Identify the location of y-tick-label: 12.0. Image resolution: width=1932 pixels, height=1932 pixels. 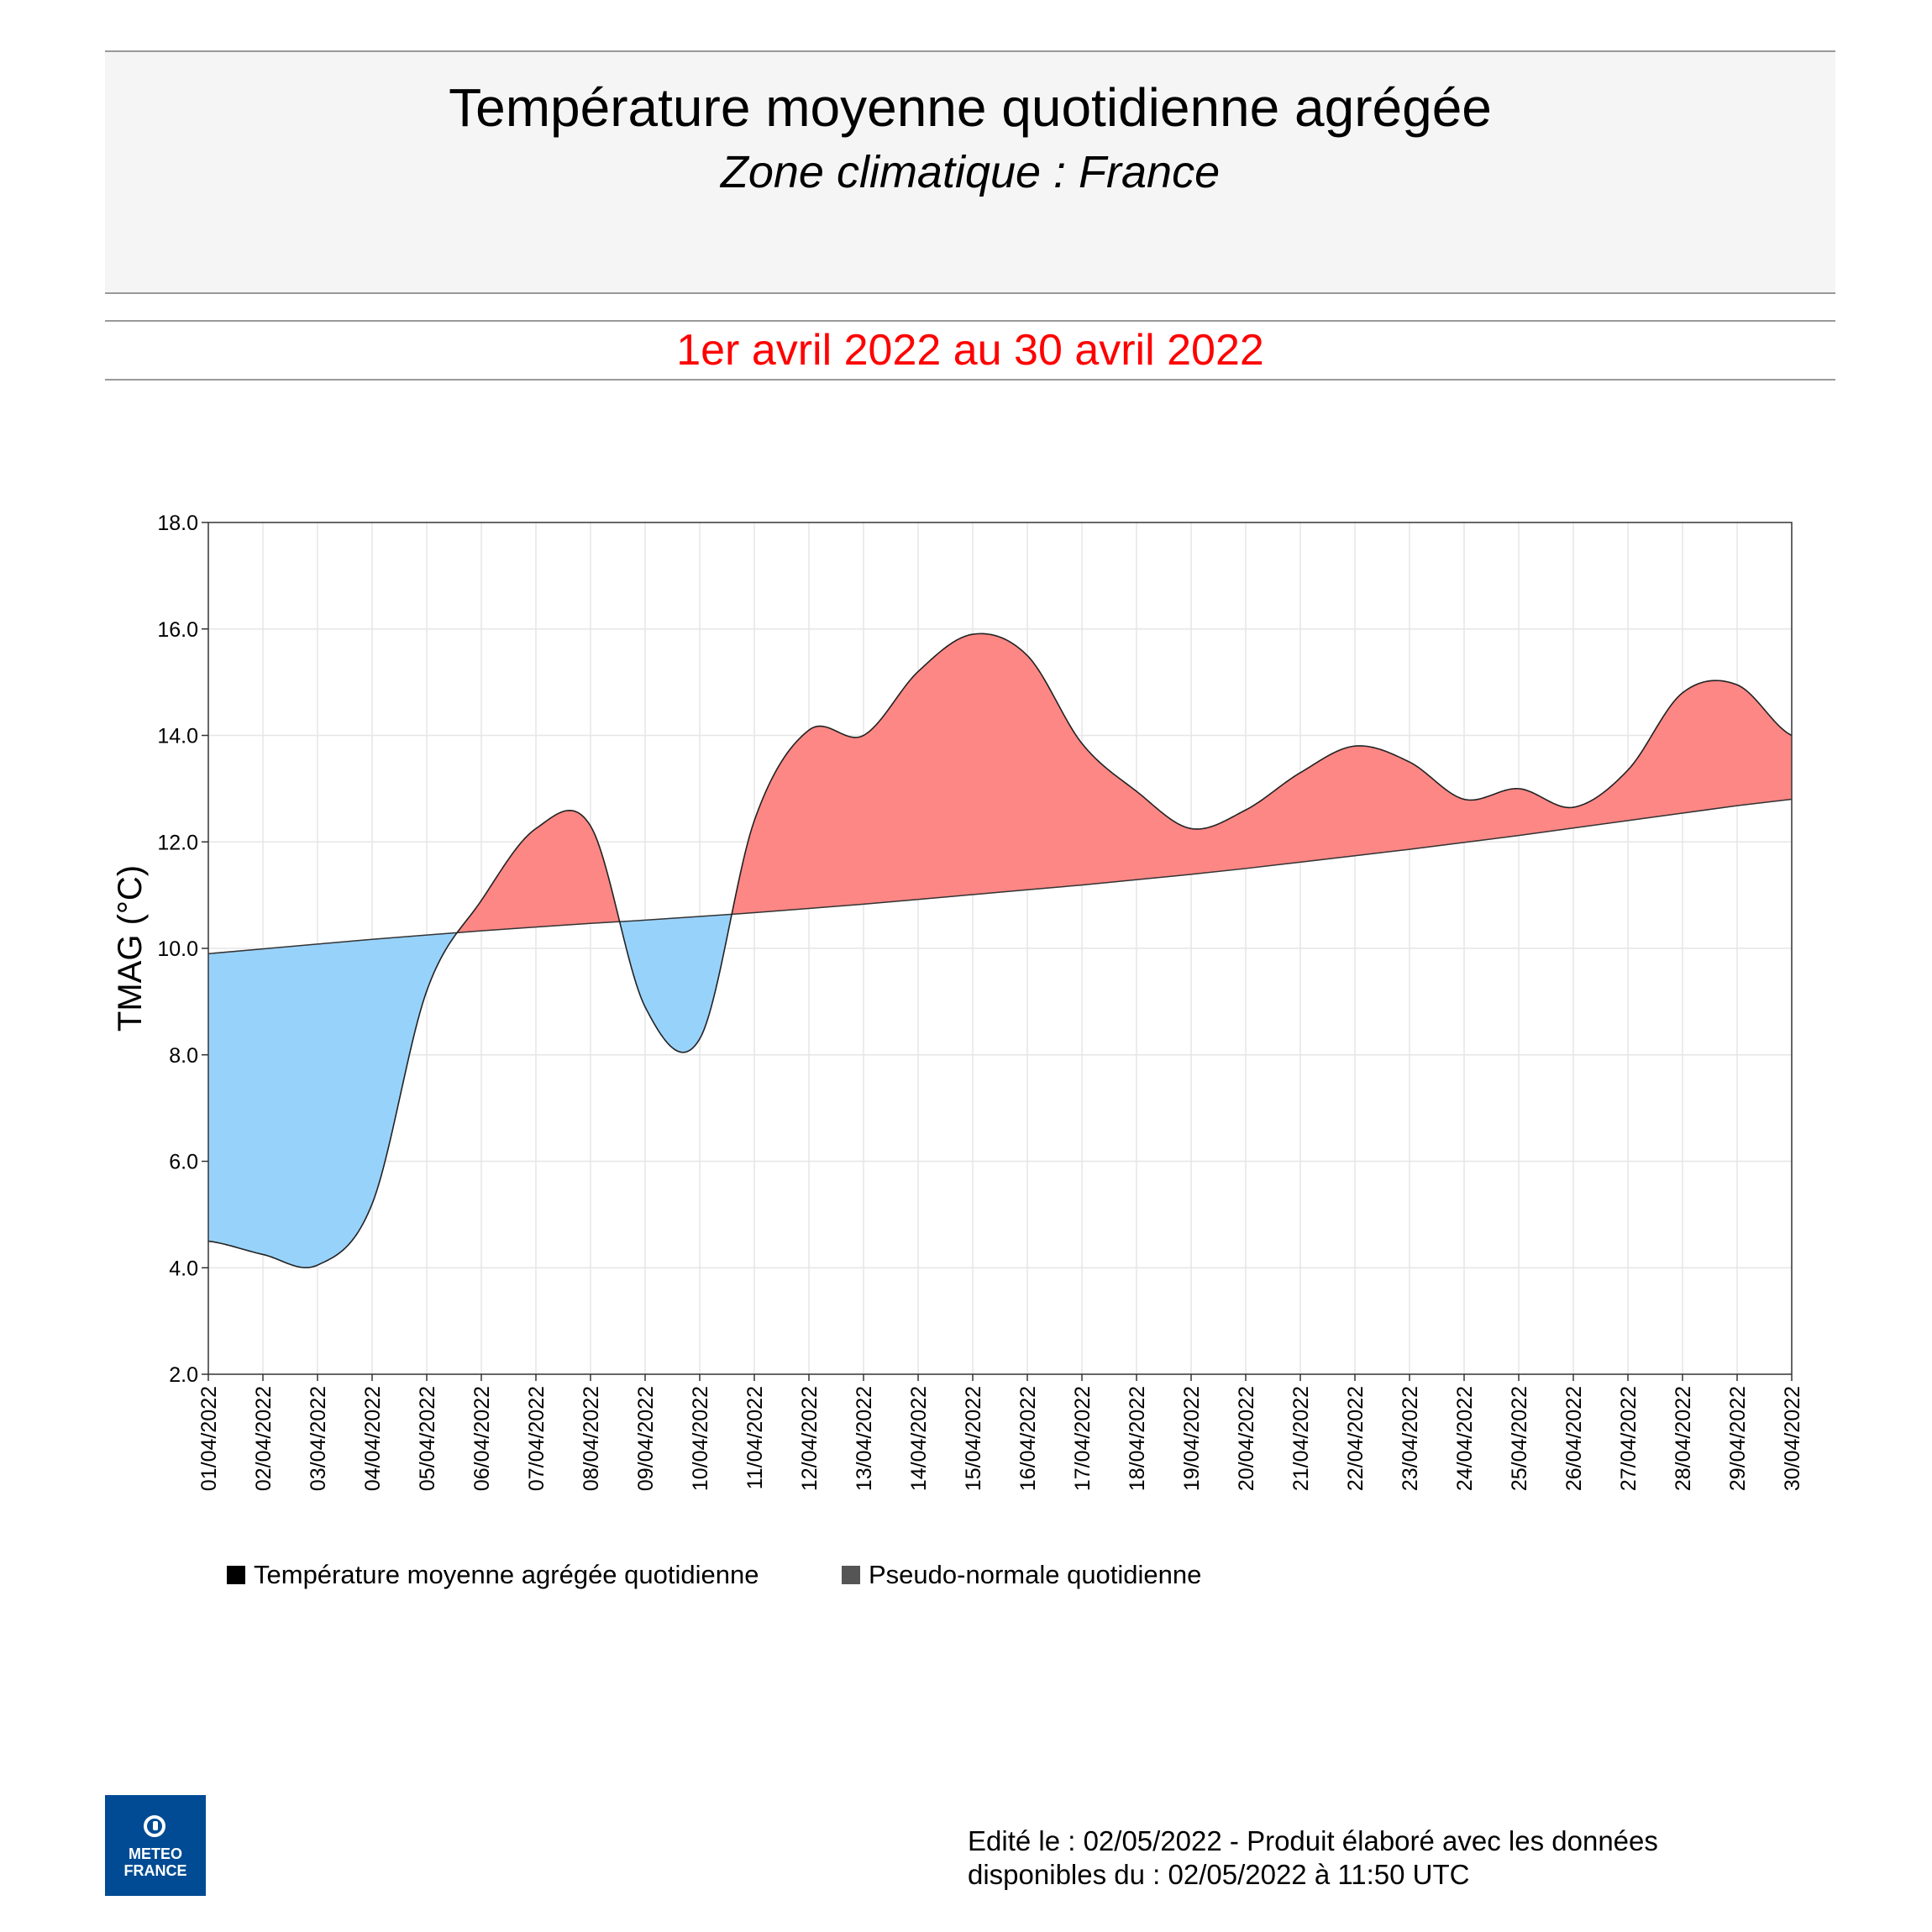
(177, 842).